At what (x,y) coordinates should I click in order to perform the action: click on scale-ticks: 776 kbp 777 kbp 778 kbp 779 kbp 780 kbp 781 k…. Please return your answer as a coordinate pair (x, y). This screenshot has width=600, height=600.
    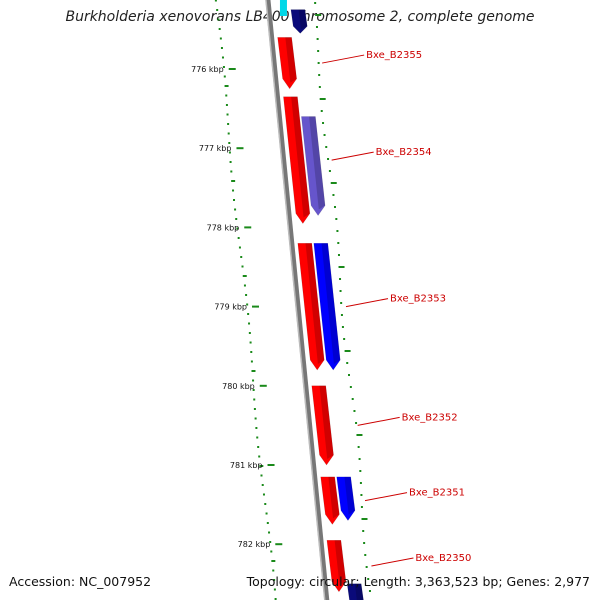
    Looking at the image, I should click on (237, 307).